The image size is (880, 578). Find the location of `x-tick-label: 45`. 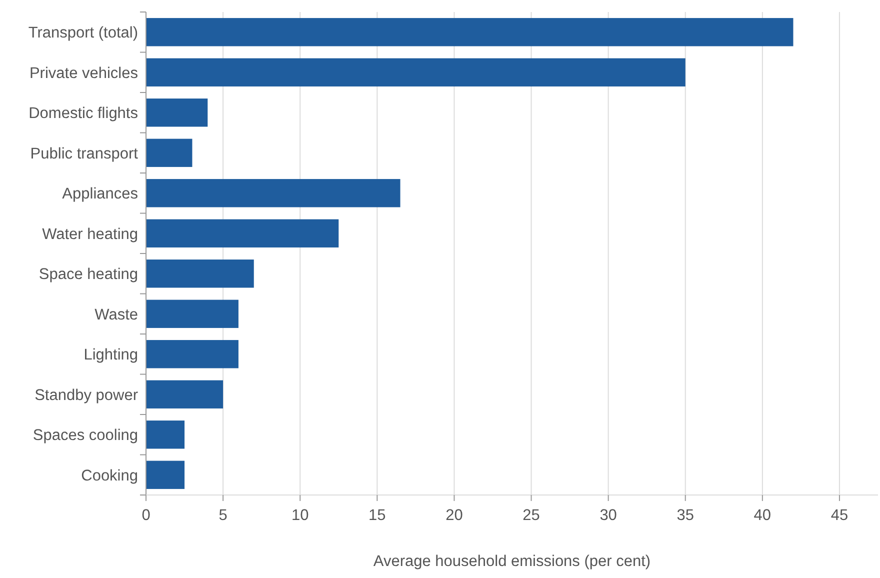

x-tick-label: 45 is located at coordinates (839, 515).